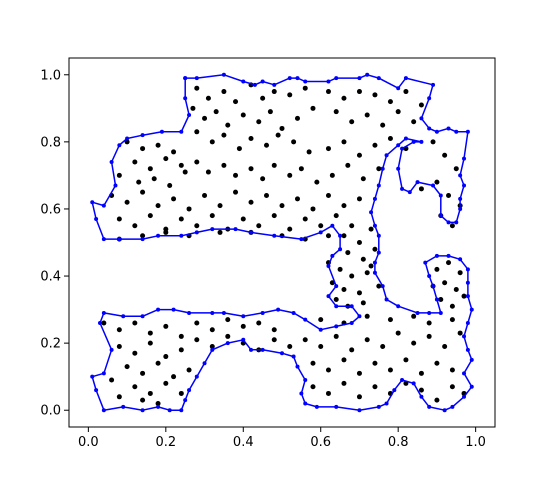 The width and height of the screenshot is (550, 480). I want to click on y-tick-label: 1.0, so click(50, 75).